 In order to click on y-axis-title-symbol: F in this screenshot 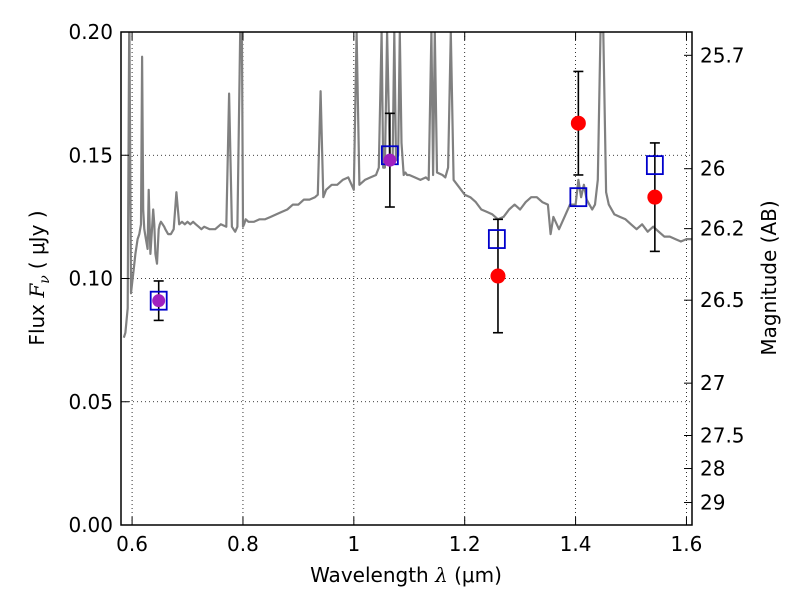, I will do `click(37, 291)`.